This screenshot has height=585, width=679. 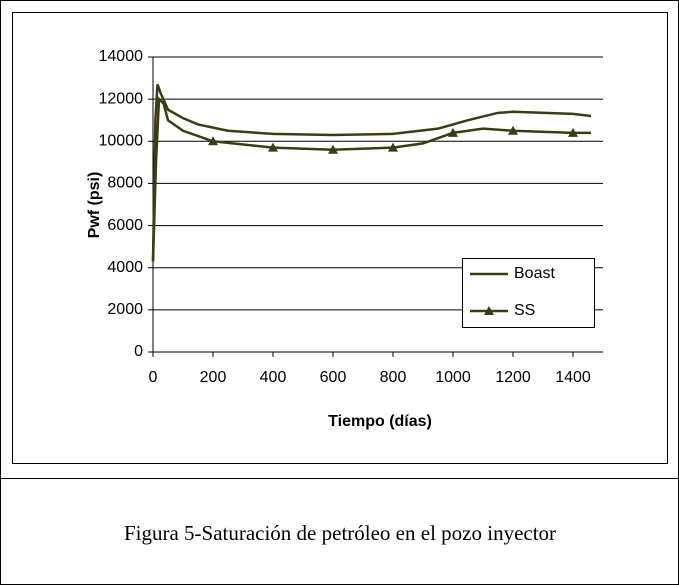 I want to click on x-tick-label: 1000, so click(x=453, y=377).